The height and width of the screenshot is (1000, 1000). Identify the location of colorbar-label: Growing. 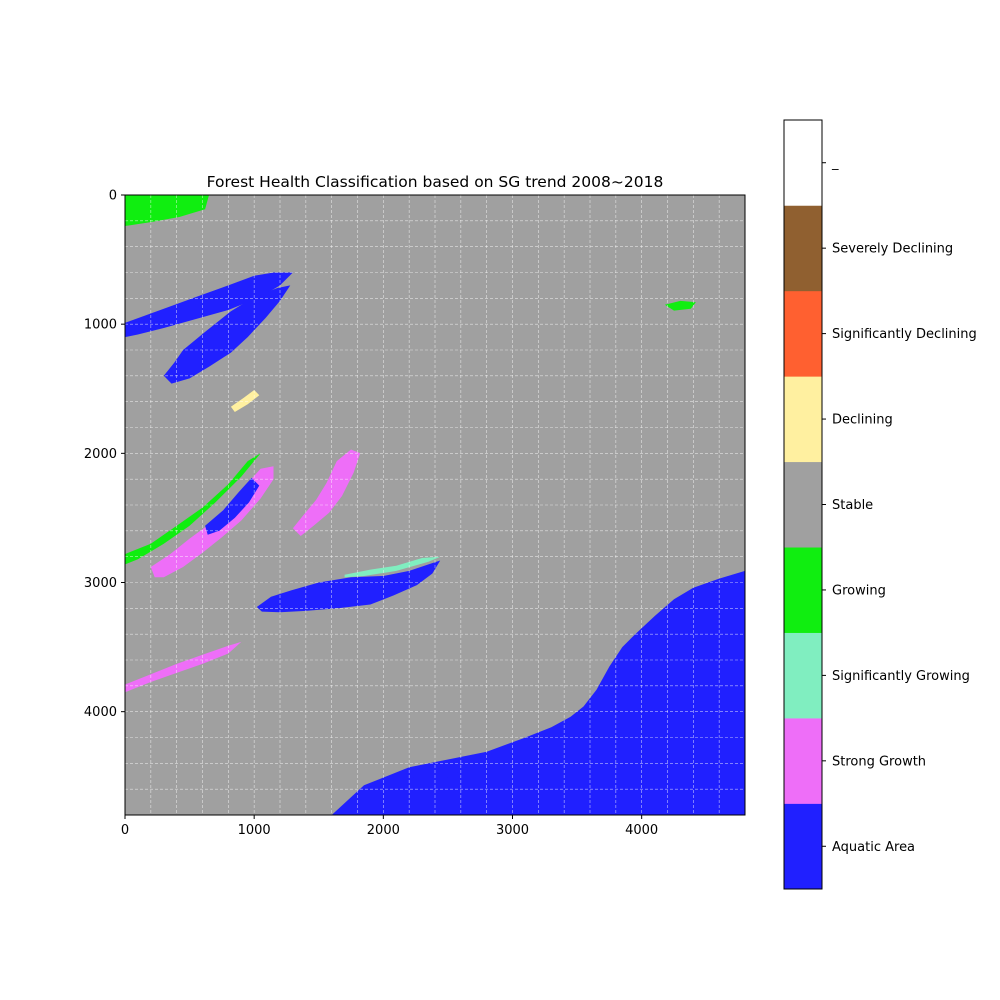
(859, 590).